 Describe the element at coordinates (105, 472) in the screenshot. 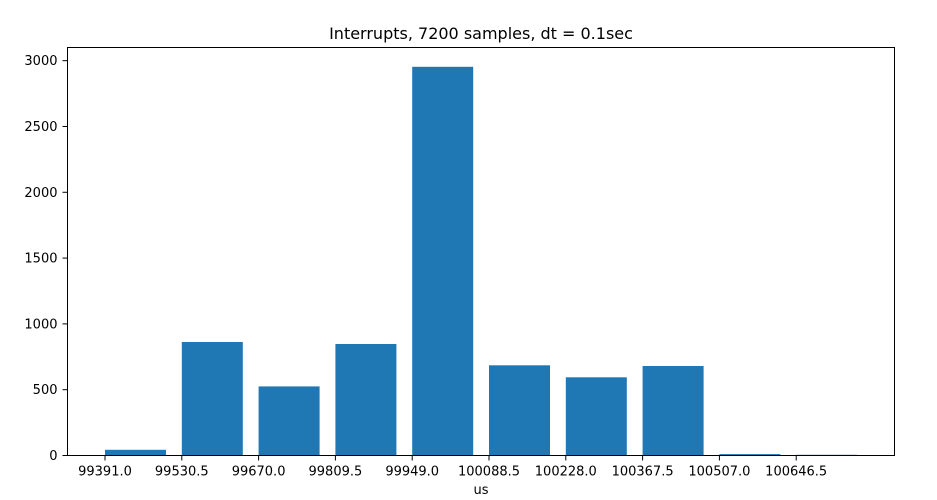

I see `x-tick-label-0: 99391.0` at that location.